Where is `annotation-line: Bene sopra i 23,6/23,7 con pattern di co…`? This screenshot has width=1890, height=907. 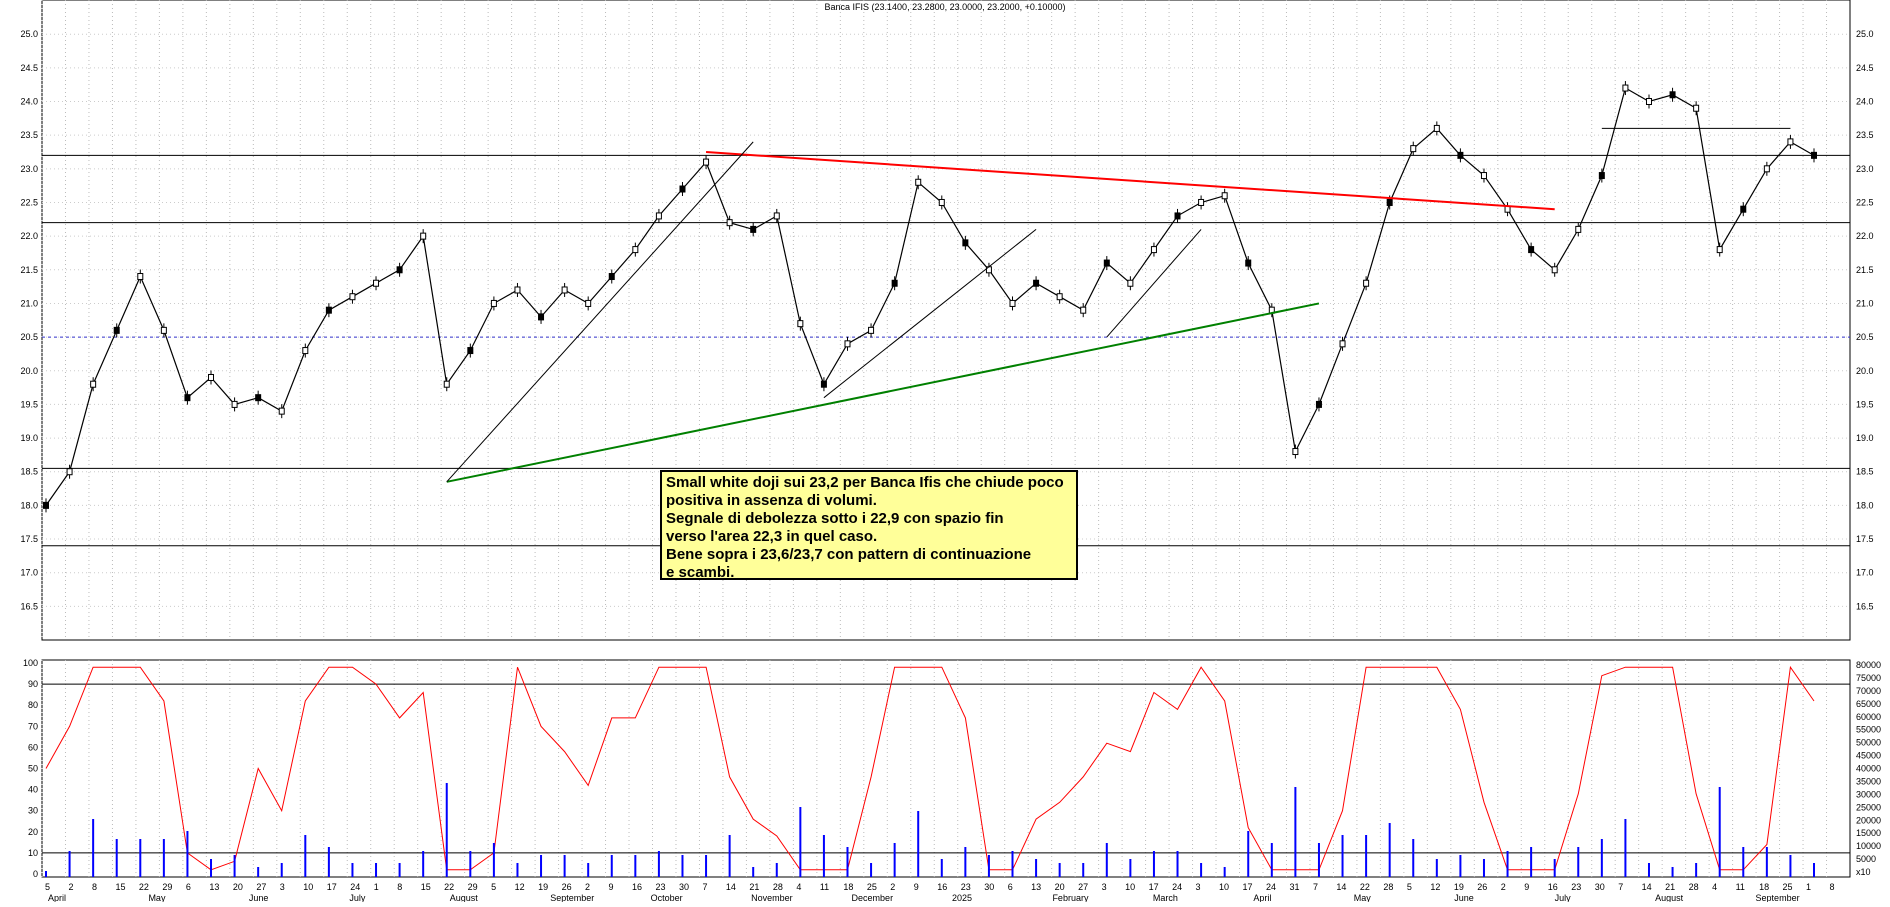 annotation-line: Bene sopra i 23,6/23,7 con pattern di co… is located at coordinates (849, 554).